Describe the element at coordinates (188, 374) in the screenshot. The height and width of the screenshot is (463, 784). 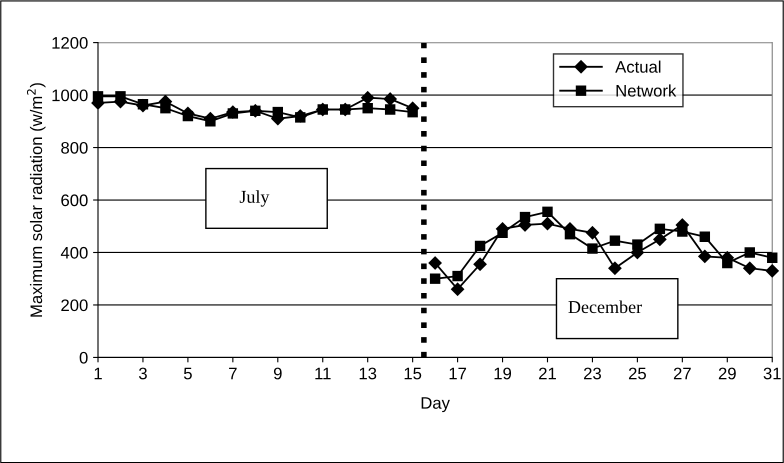
I see `x-tick-label: 5` at that location.